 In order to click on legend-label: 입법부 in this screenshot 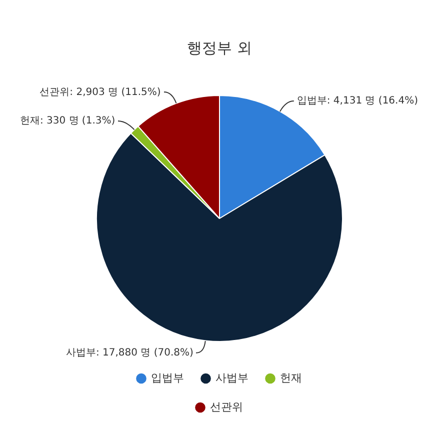, I will do `click(167, 377)`.